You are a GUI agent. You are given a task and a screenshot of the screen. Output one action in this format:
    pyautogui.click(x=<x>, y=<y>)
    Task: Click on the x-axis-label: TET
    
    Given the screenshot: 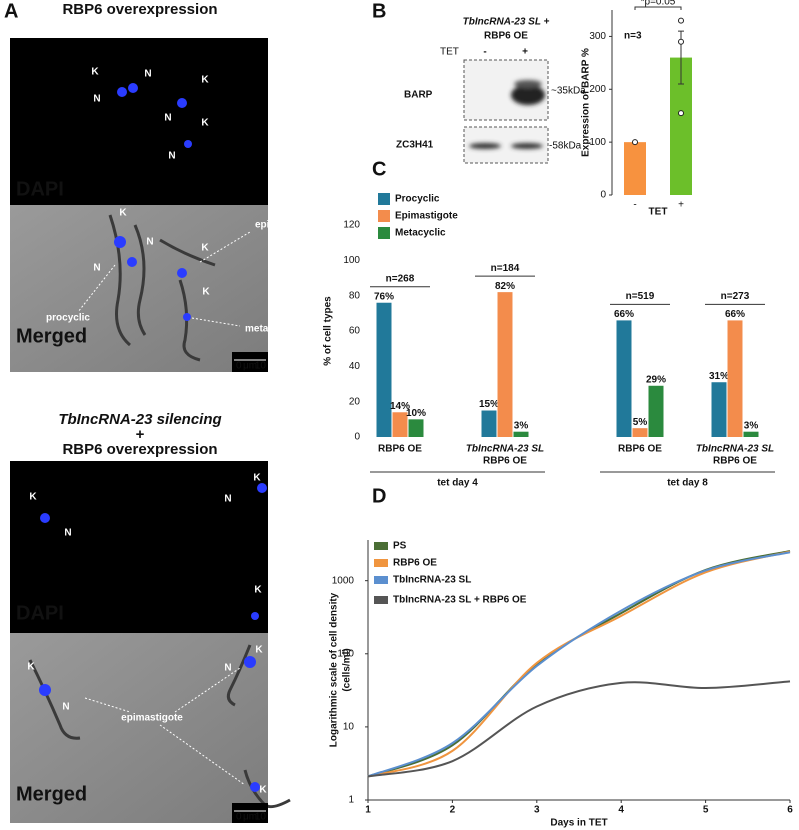 What is the action you would take?
    pyautogui.click(x=658, y=212)
    